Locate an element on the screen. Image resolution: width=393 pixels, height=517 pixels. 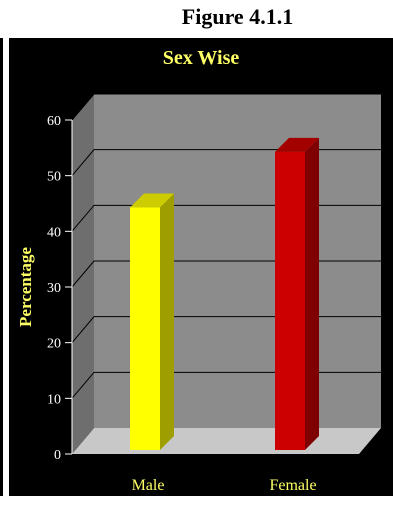
x-tick-label: Female is located at coordinates (292, 485).